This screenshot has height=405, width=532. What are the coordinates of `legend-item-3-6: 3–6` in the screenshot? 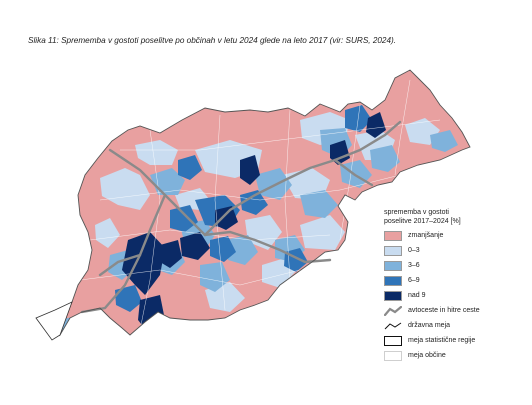 It's located at (456, 265).